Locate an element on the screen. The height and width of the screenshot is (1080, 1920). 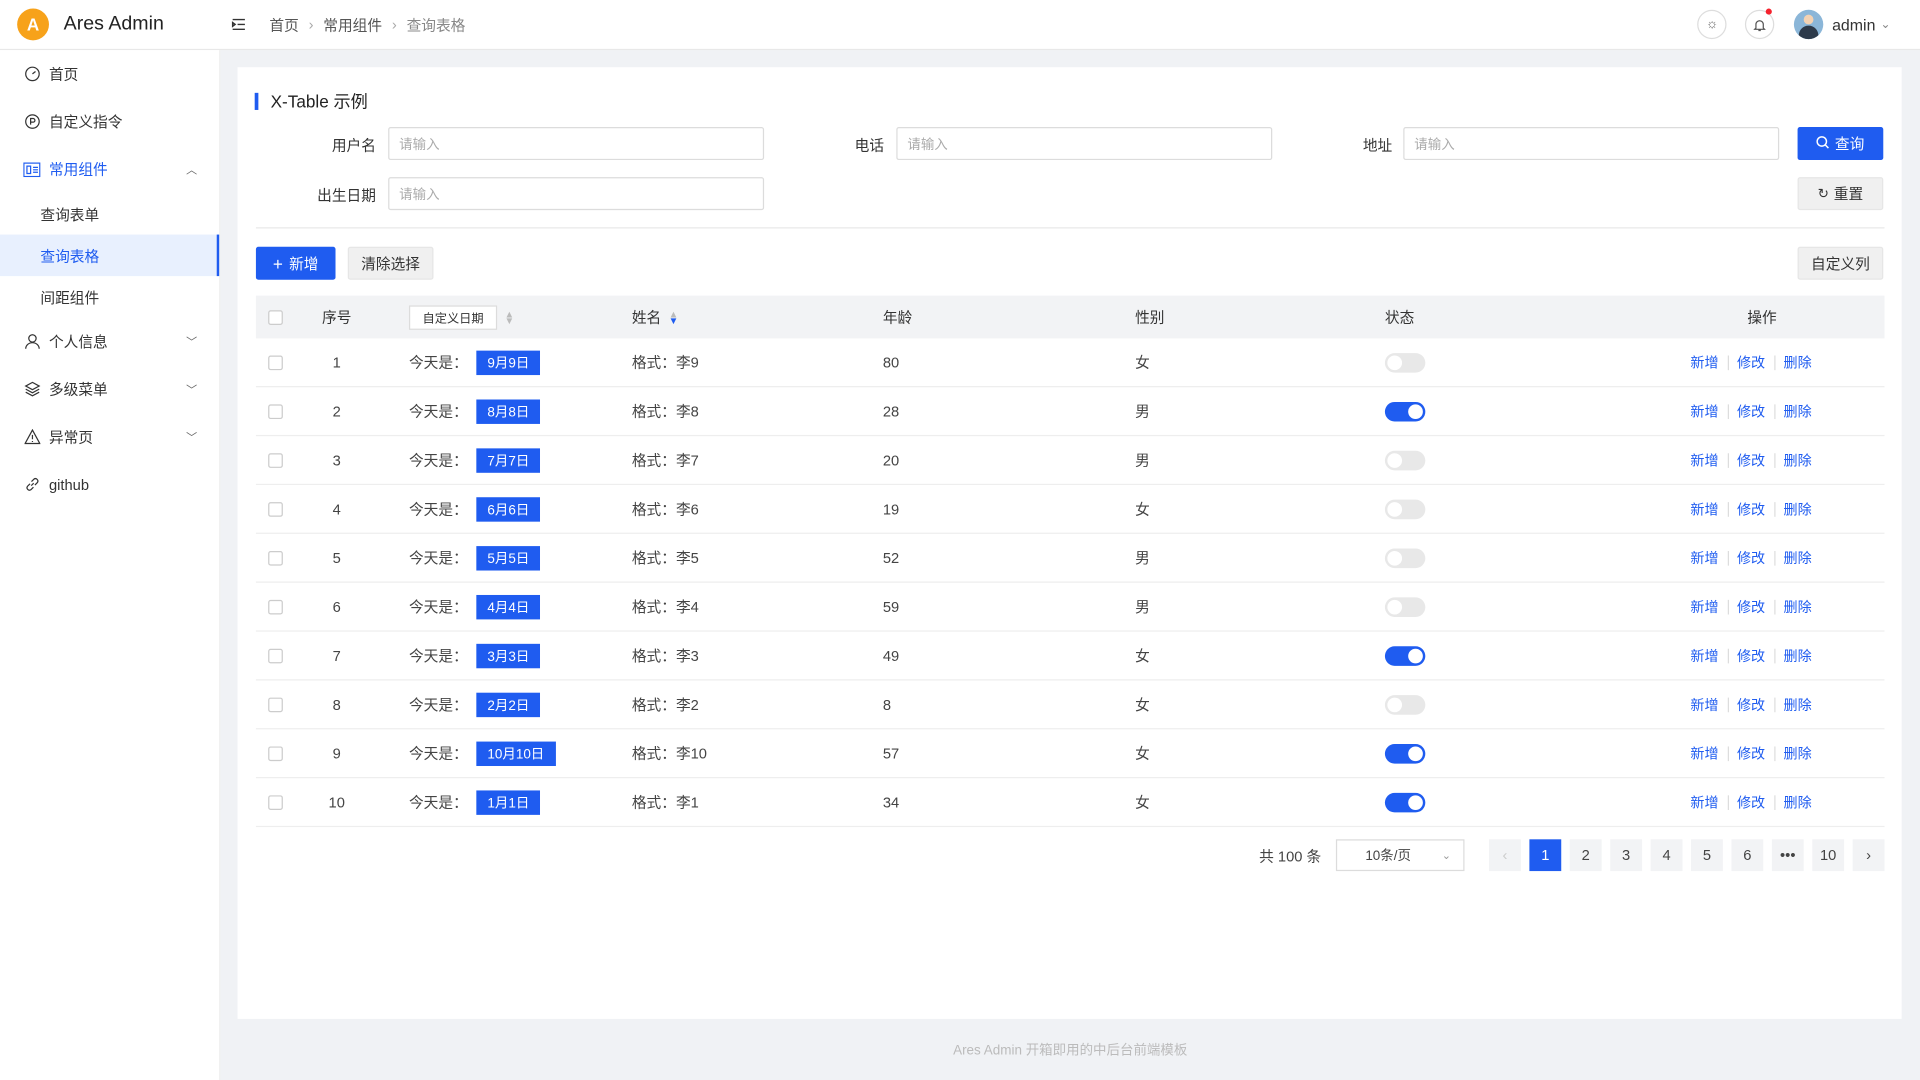
menu-fold-icon is located at coordinates (238, 24).